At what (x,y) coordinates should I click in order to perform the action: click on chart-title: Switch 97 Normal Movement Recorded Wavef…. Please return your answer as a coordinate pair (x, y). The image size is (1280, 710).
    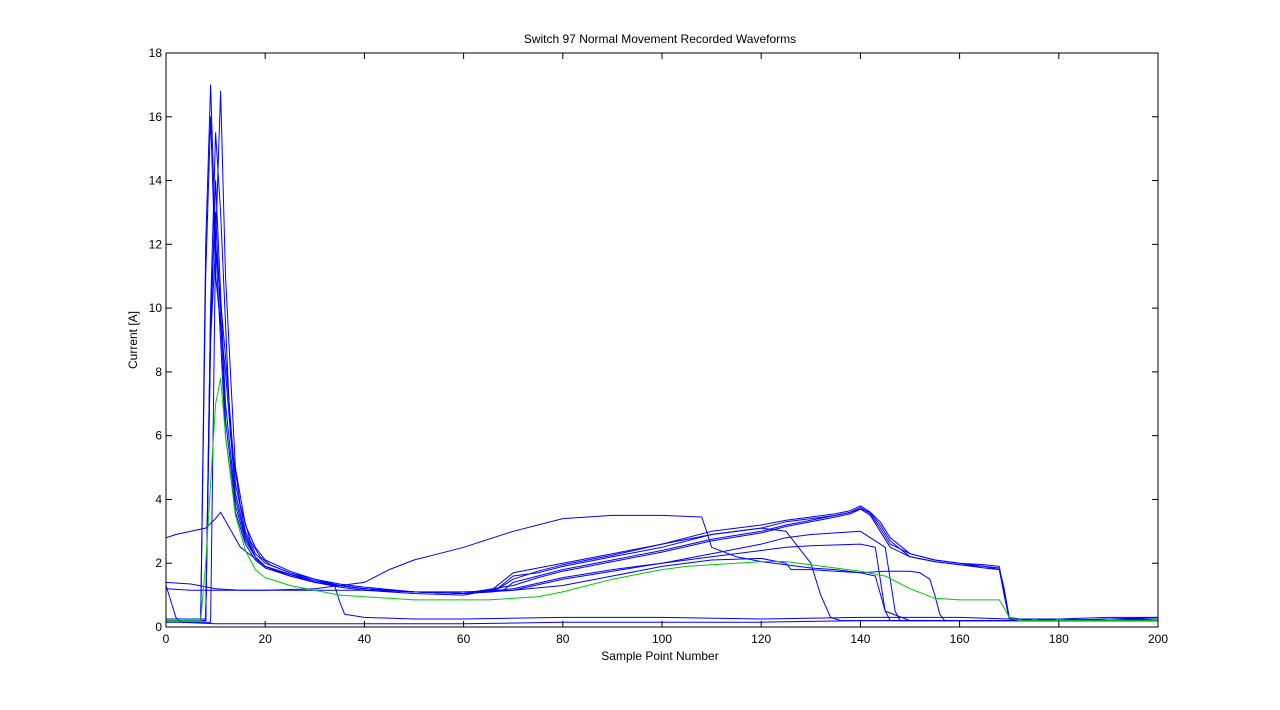
    Looking at the image, I should click on (660, 39).